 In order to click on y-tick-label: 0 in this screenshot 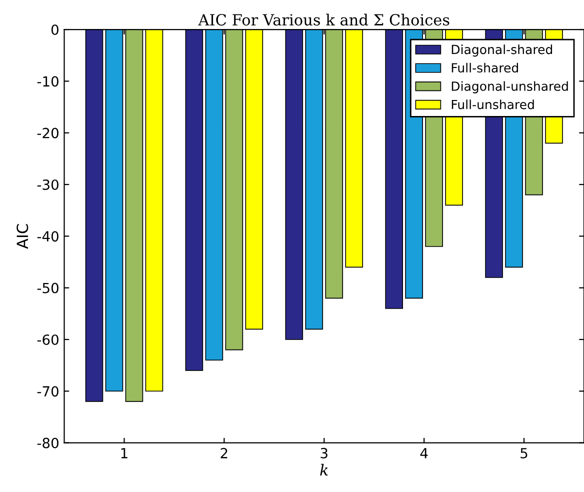, I will do `click(54, 29)`.